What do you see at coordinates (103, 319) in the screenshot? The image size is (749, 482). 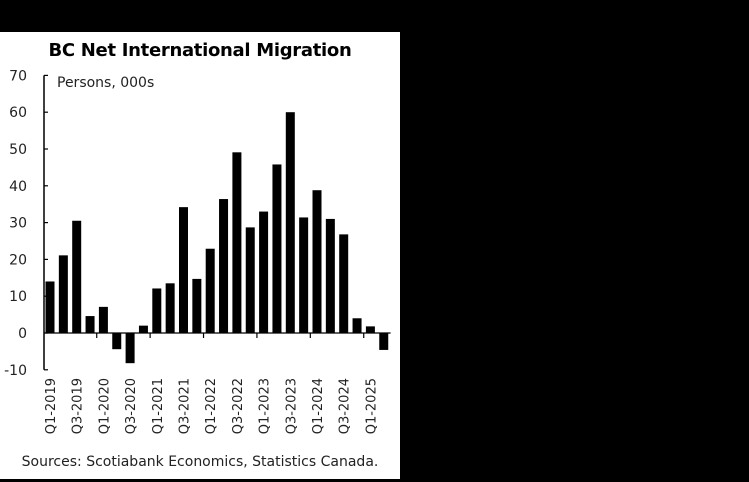 I see `bar-Q1-2020` at bounding box center [103, 319].